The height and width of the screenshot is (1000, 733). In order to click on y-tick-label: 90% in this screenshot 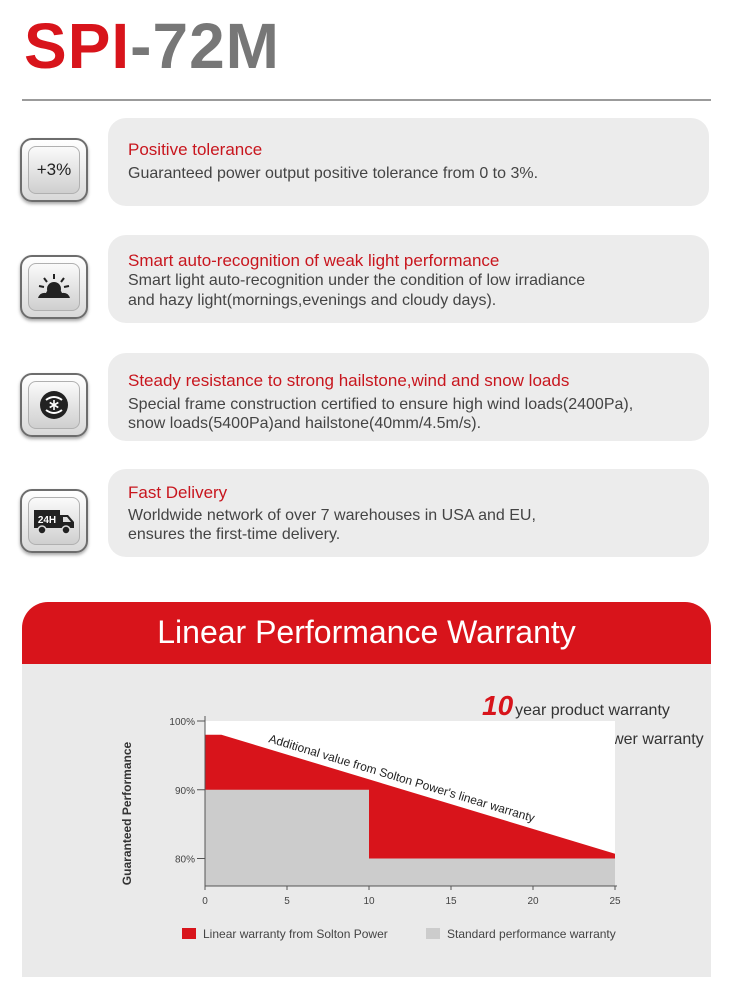, I will do `click(185, 791)`.